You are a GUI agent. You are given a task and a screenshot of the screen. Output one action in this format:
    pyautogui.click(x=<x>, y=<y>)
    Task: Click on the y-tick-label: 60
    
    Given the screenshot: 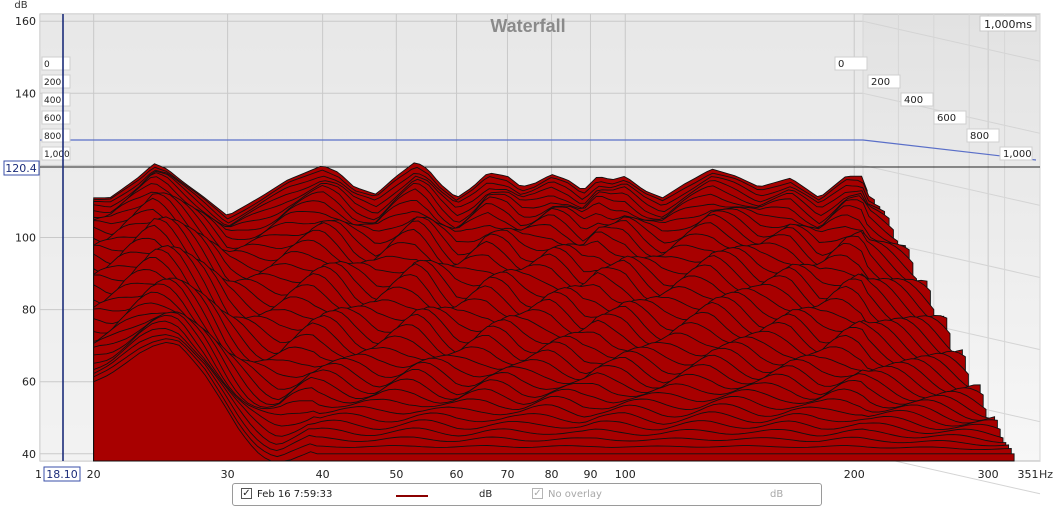 What is the action you would take?
    pyautogui.click(x=29, y=382)
    